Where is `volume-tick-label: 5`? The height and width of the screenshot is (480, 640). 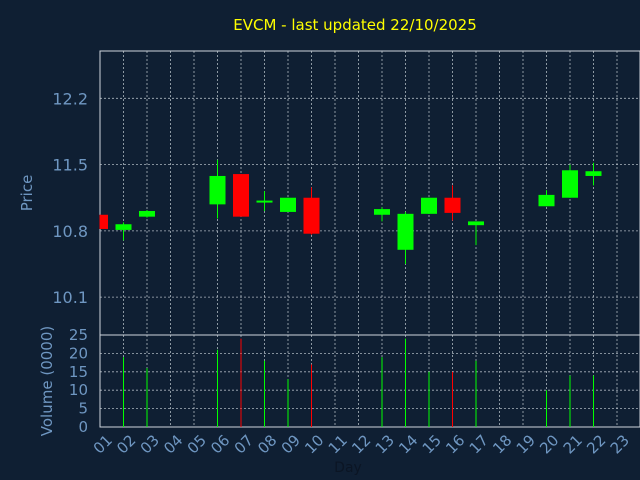 volume-tick-label: 5 is located at coordinates (83, 409).